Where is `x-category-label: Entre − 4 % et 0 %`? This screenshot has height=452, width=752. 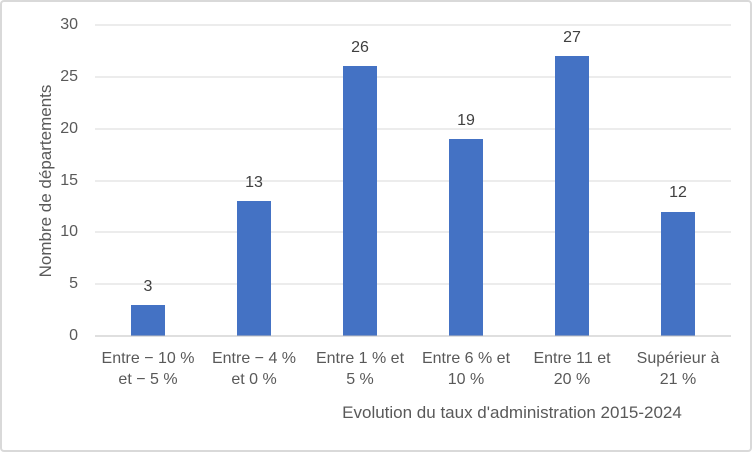
x-category-label: Entre − 4 % et 0 % is located at coordinates (254, 369).